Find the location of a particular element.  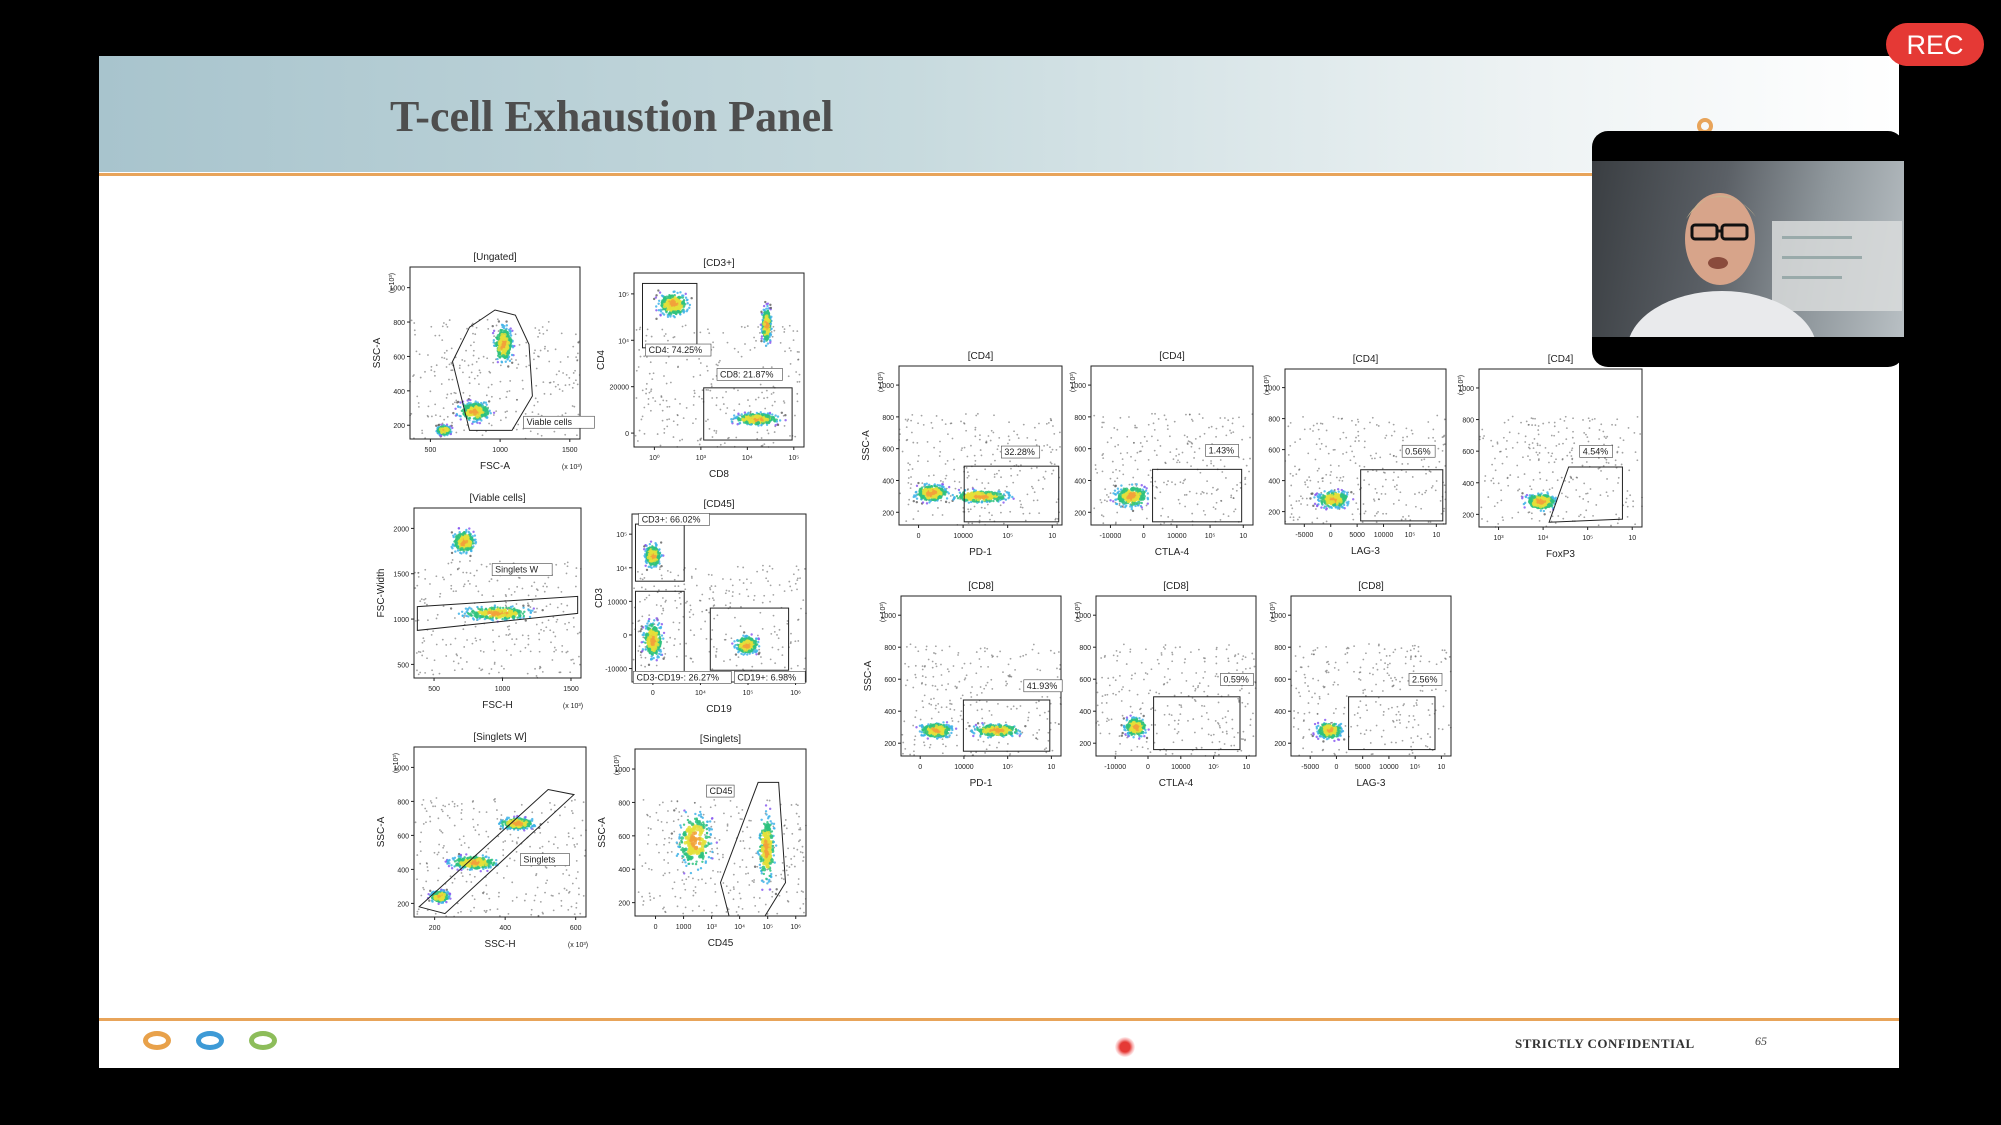

plot-header: [CD45] is located at coordinates (718, 504).